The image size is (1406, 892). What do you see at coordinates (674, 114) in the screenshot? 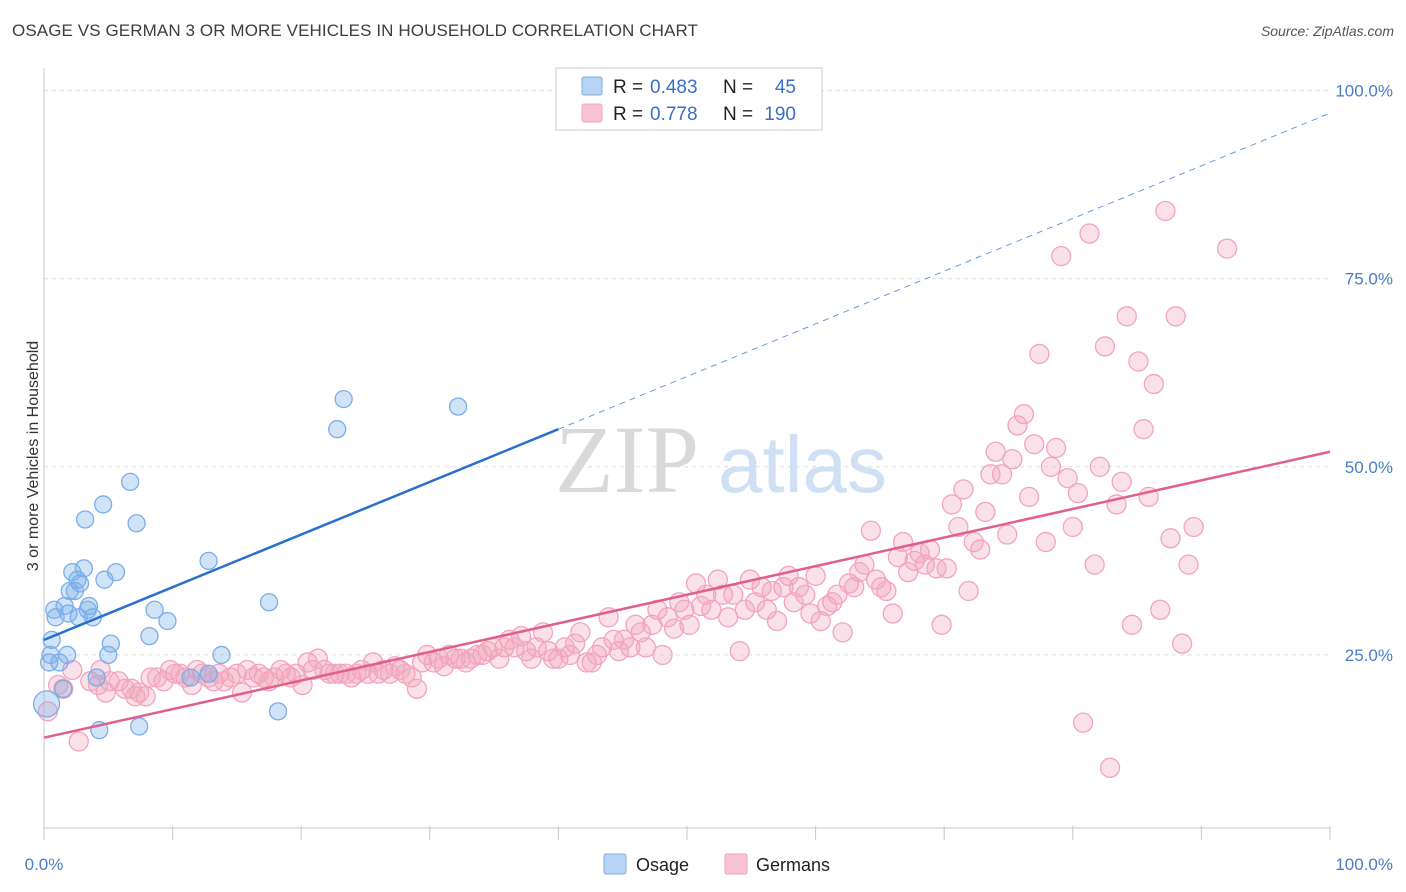
I see `germans-r-value: 0.778` at bounding box center [674, 114].